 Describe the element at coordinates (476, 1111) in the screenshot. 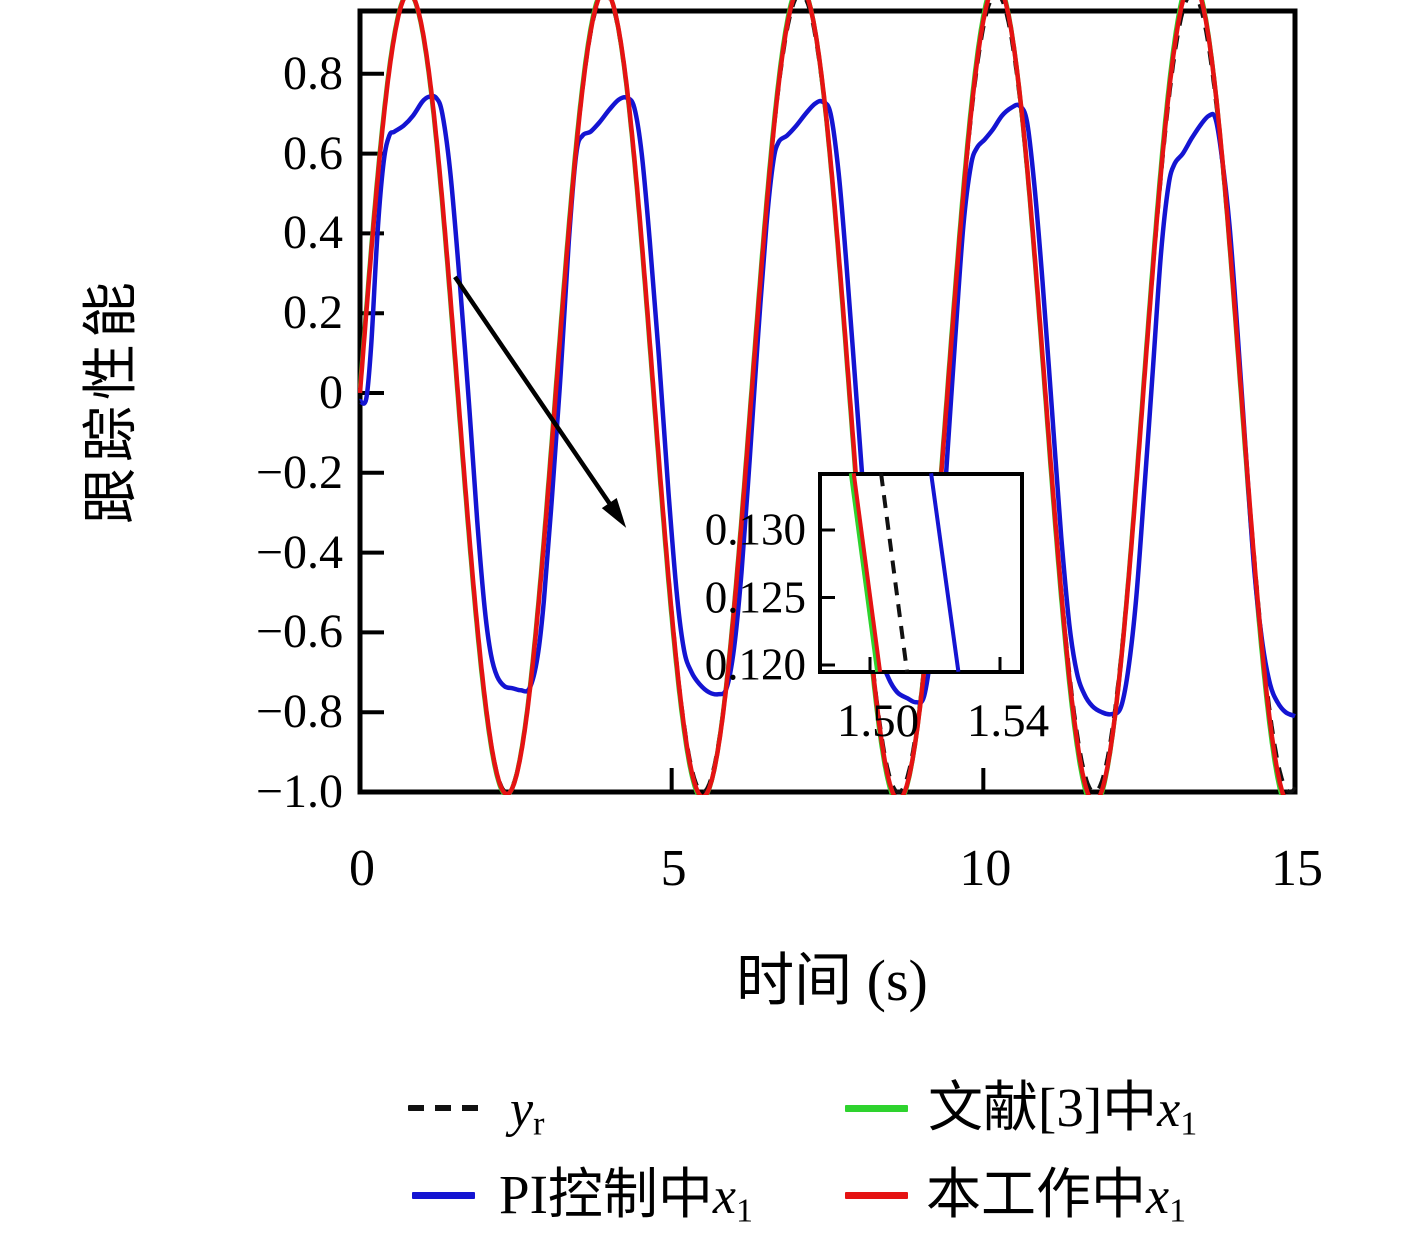

I see `legend-item-reference: yr` at that location.